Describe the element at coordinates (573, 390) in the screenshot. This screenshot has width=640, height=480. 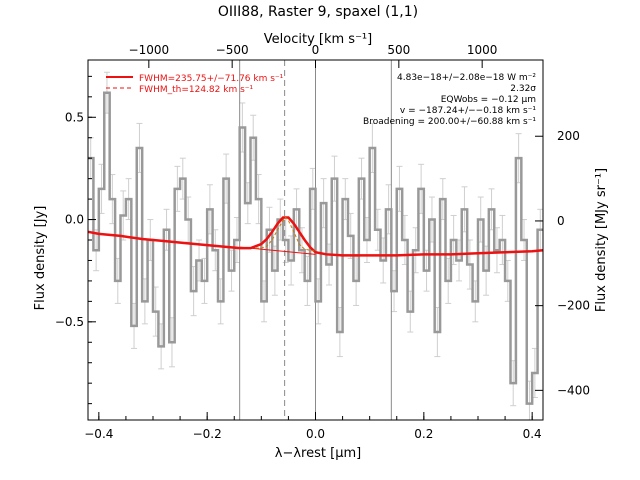
I see `y2-tick-label-3: −400` at that location.